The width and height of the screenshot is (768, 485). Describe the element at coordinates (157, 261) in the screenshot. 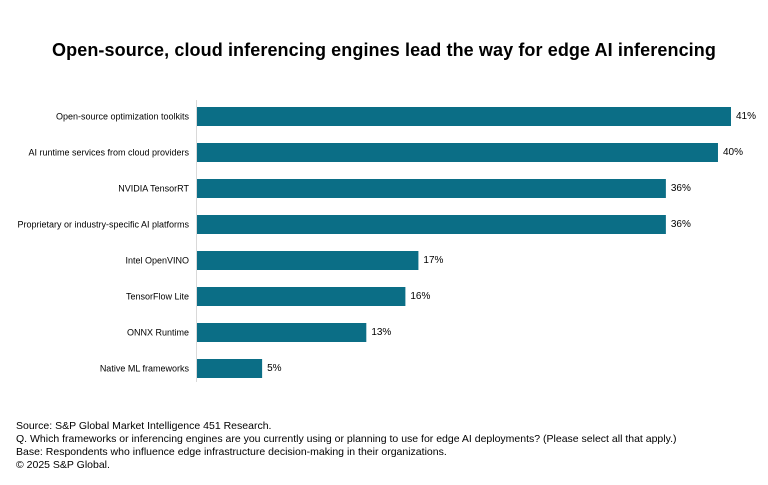

I see `category-label: Intel OpenVINO` at that location.